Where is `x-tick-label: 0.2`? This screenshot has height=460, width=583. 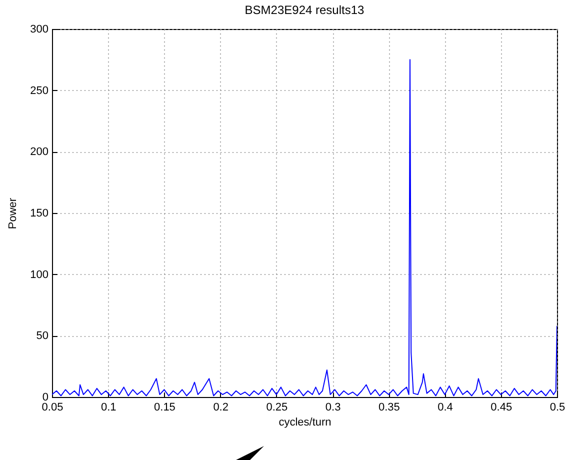
x-tick-label: 0.2 is located at coordinates (220, 408).